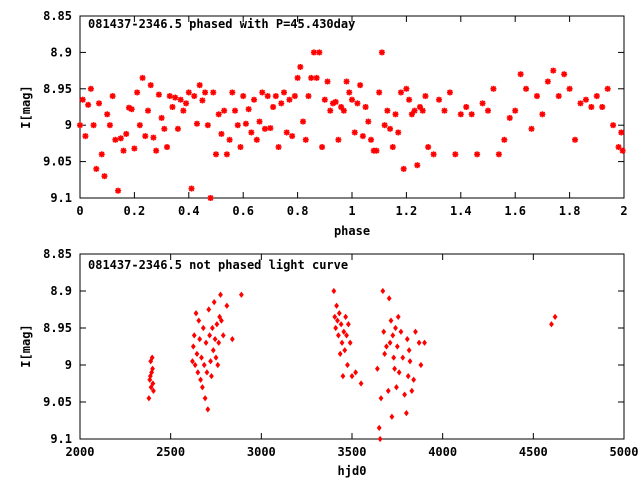  I want to click on x-tick-label: 1.2, so click(407, 211).